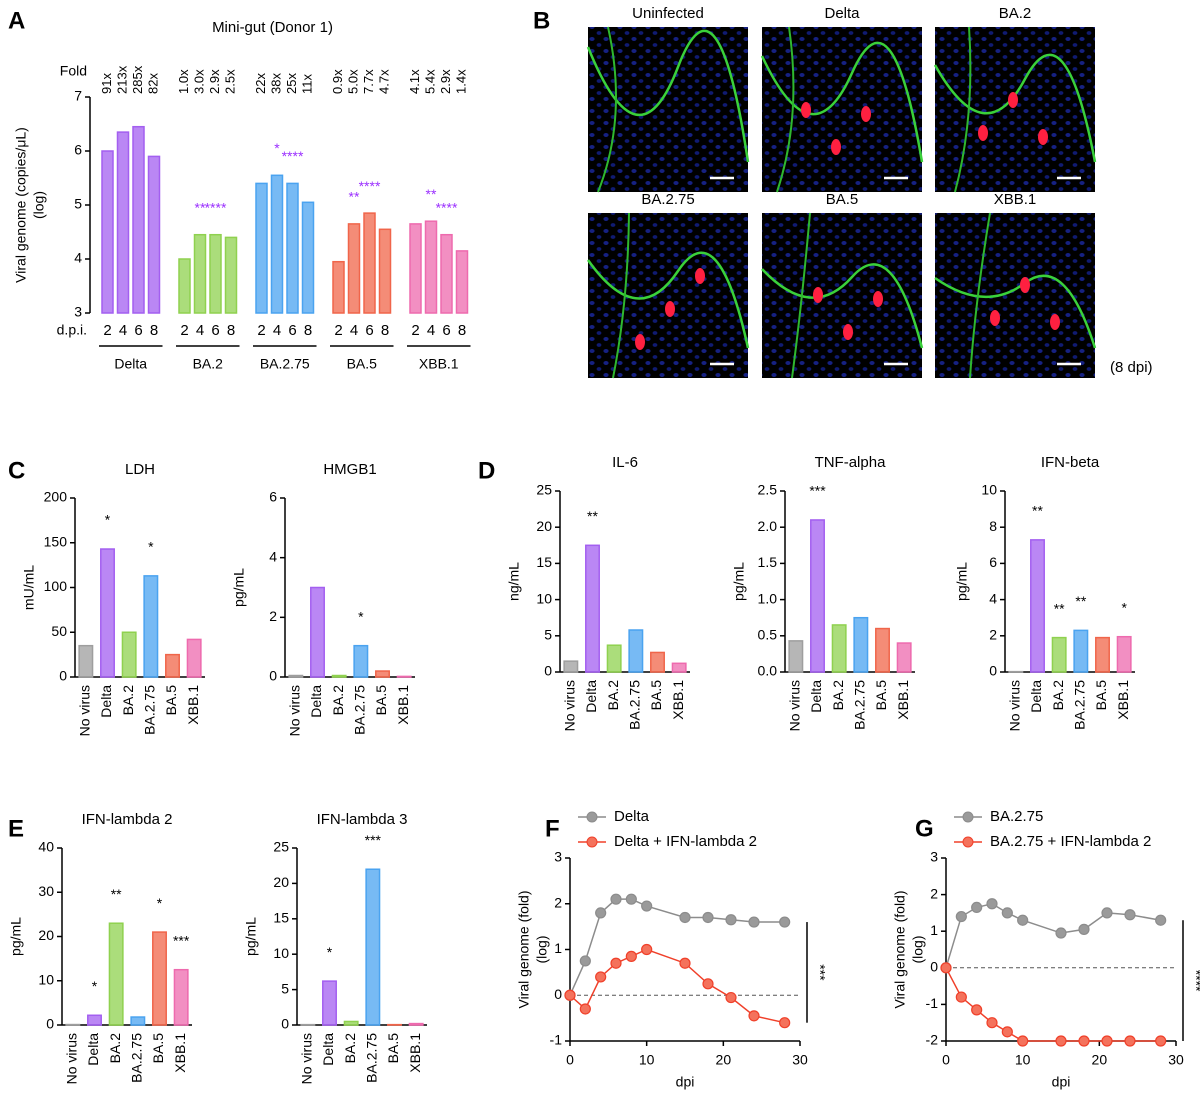 The height and width of the screenshot is (1106, 1200). What do you see at coordinates (1015, 295) in the screenshot?
I see `image-shade` at bounding box center [1015, 295].